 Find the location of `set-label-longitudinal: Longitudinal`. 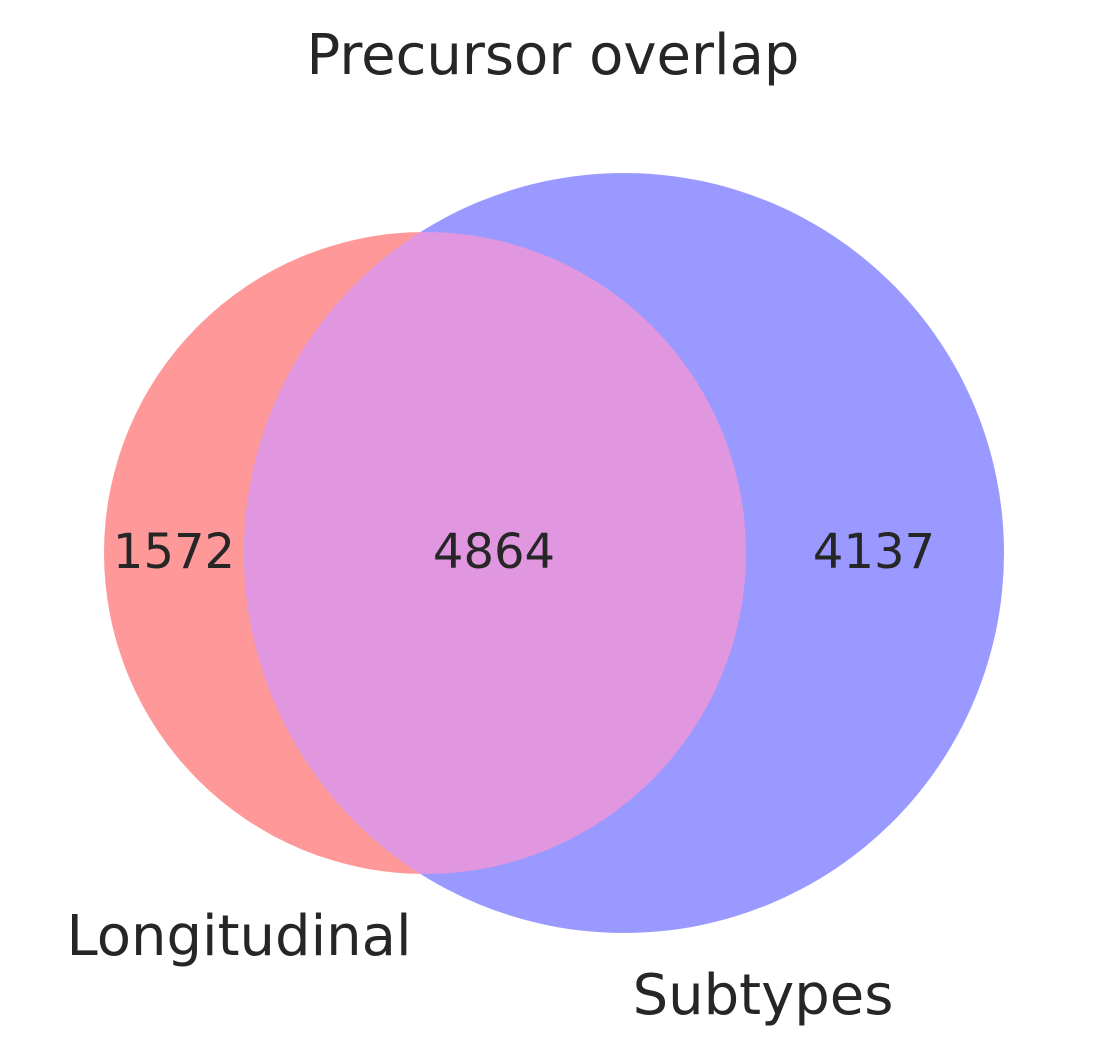

set-label-longitudinal: Longitudinal is located at coordinates (239, 936).